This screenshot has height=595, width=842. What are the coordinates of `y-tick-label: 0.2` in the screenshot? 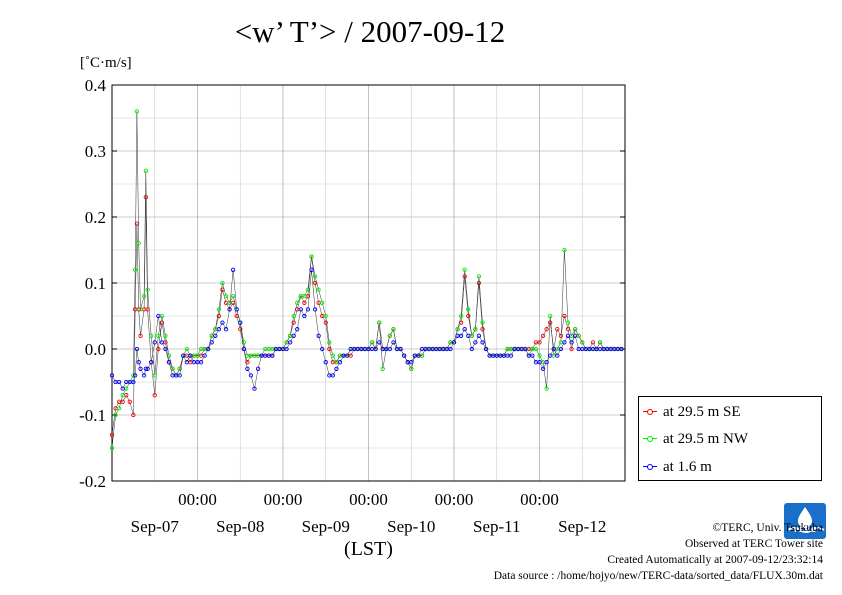 It's located at (95, 217).